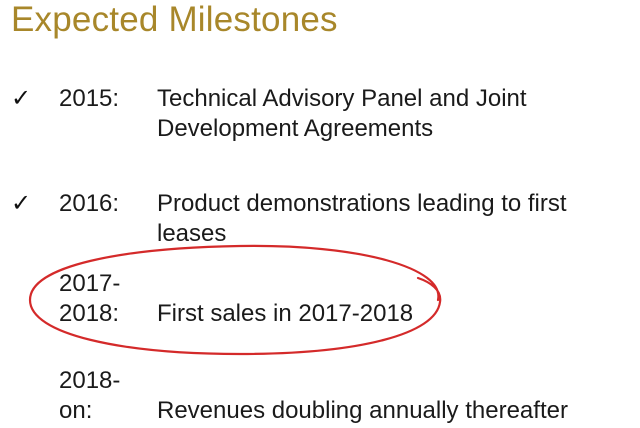 The height and width of the screenshot is (428, 640). What do you see at coordinates (90, 298) in the screenshot?
I see `milestone-year: 2017- 2018:` at bounding box center [90, 298].